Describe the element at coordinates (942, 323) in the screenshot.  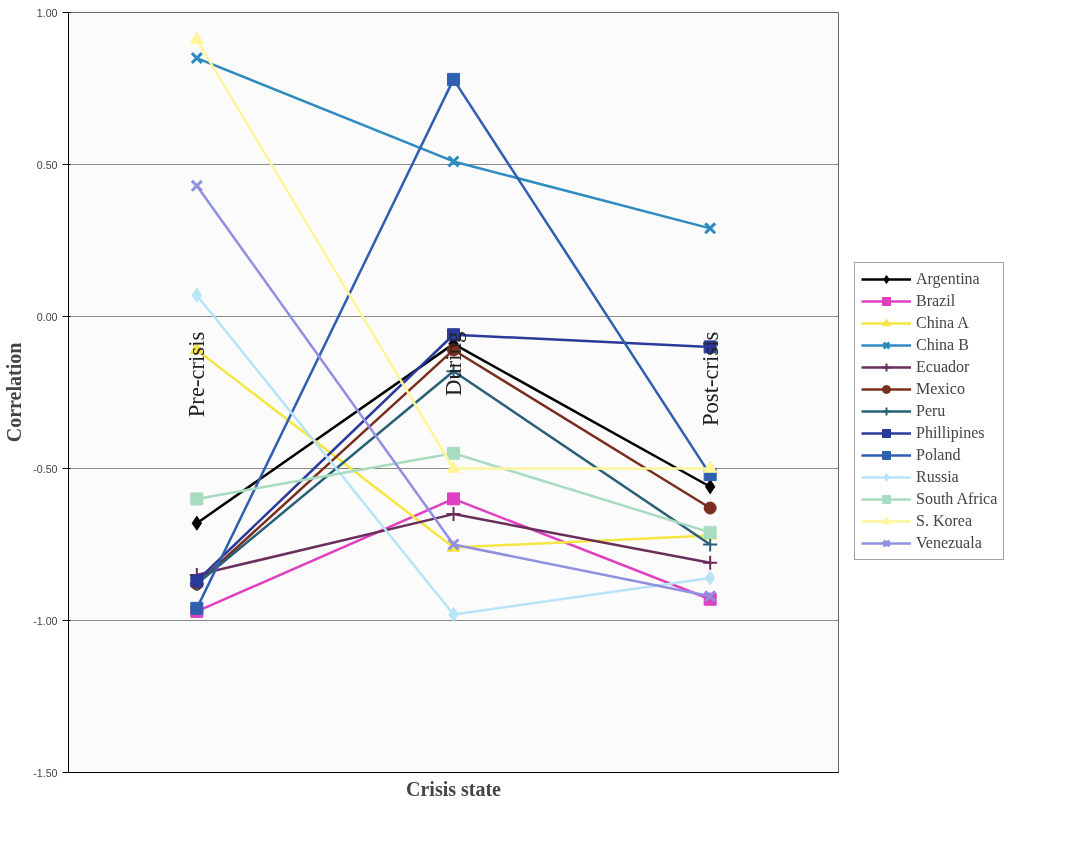
I see `legend-label: China A` at that location.